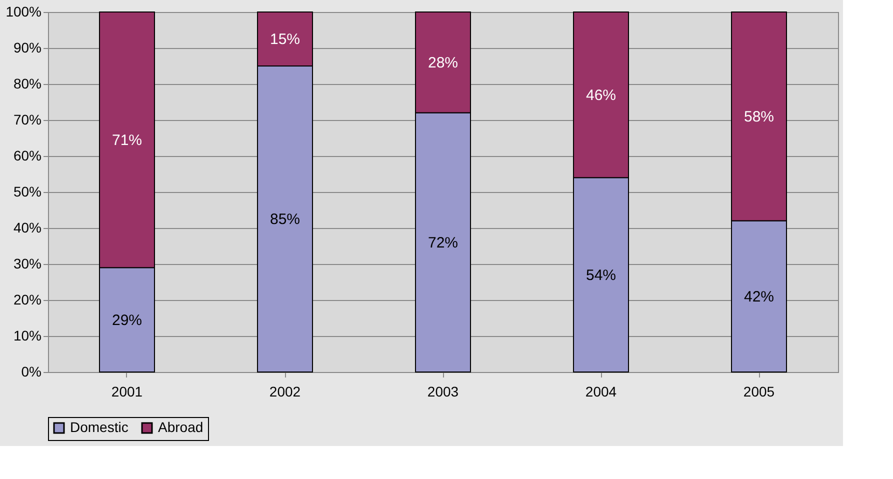 This screenshot has width=893, height=479. Describe the element at coordinates (27, 264) in the screenshot. I see `y-tick-label: 30%` at that location.